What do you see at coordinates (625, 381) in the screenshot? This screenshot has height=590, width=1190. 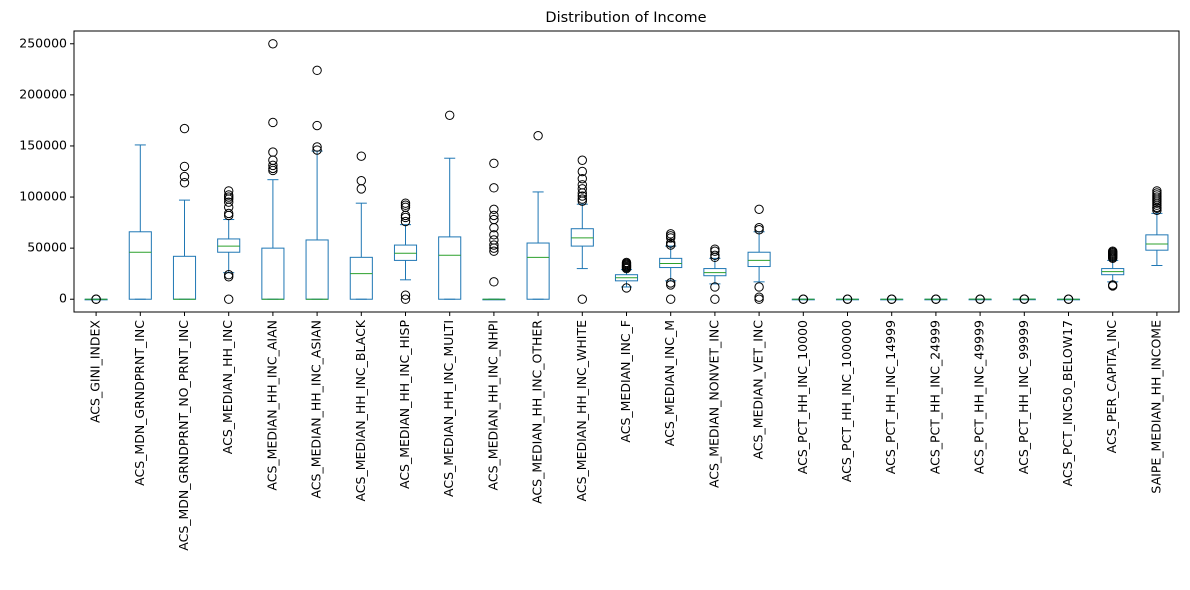 I see `x-tick-label: ACS_MEDIAN_INC_F` at bounding box center [625, 381].